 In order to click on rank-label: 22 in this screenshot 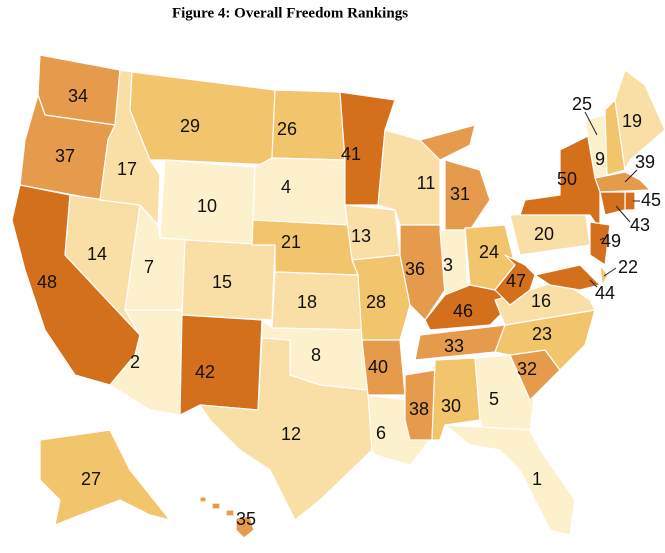, I will do `click(628, 267)`.